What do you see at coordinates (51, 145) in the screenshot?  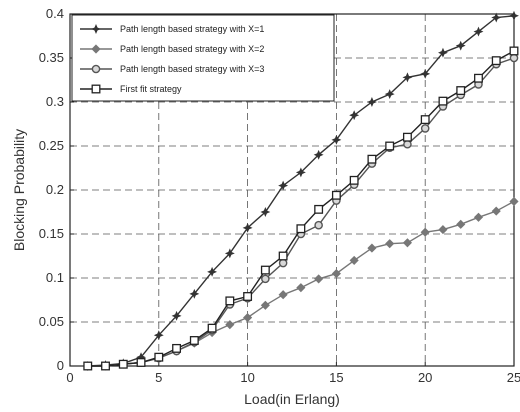 I see `y-tick-label: 0.25` at bounding box center [51, 145].